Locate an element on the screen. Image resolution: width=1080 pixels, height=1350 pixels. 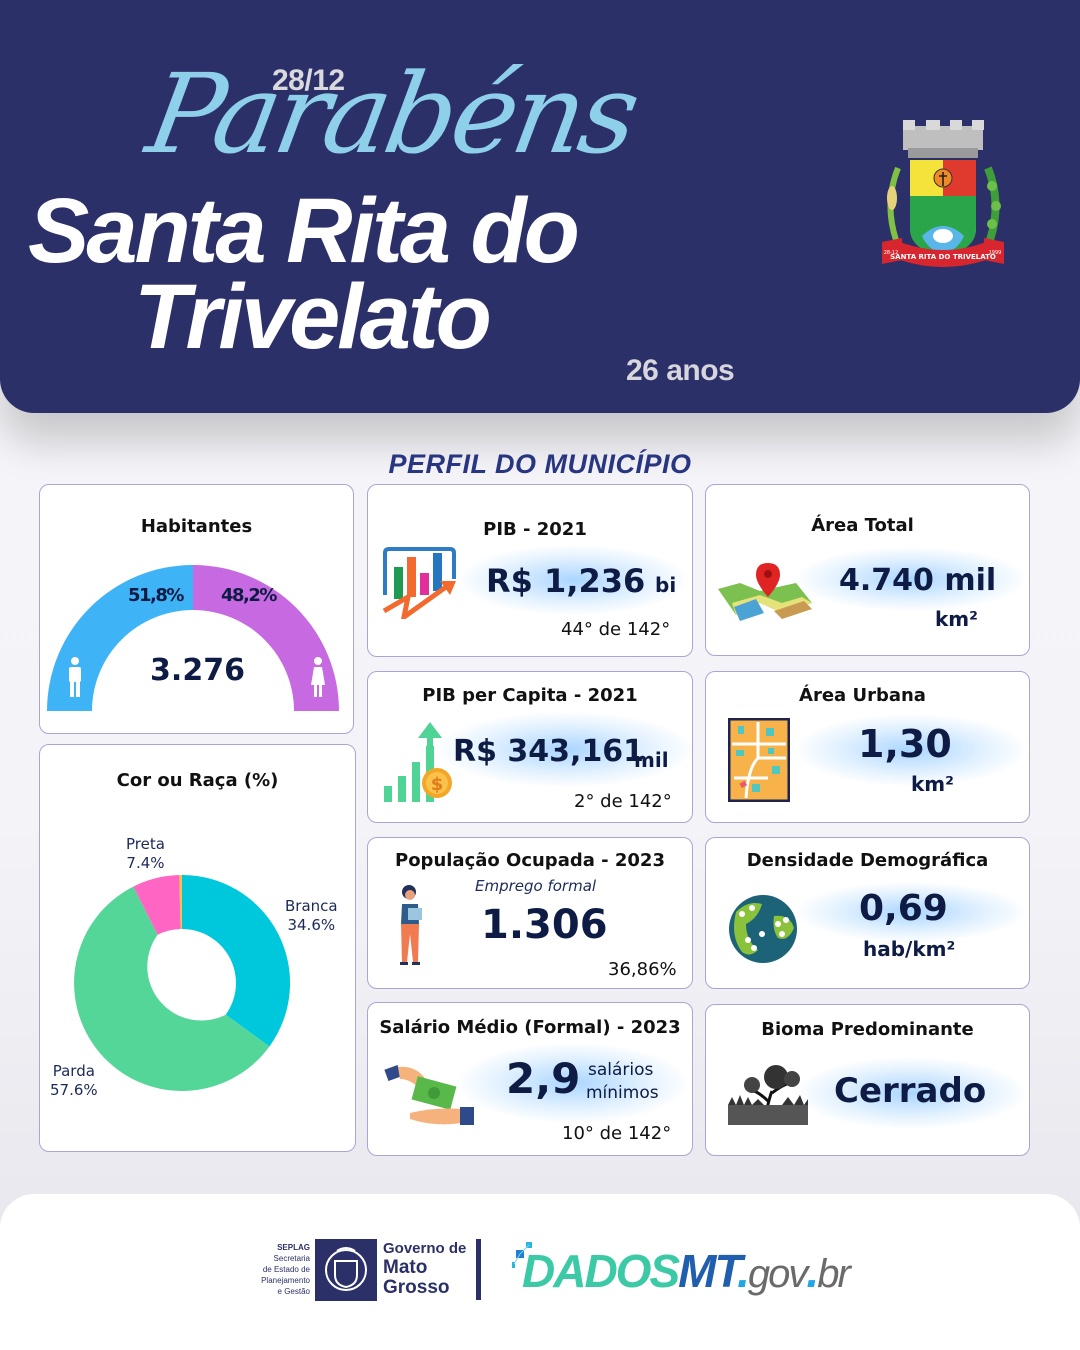
worker-woman-icon is located at coordinates (411, 925).